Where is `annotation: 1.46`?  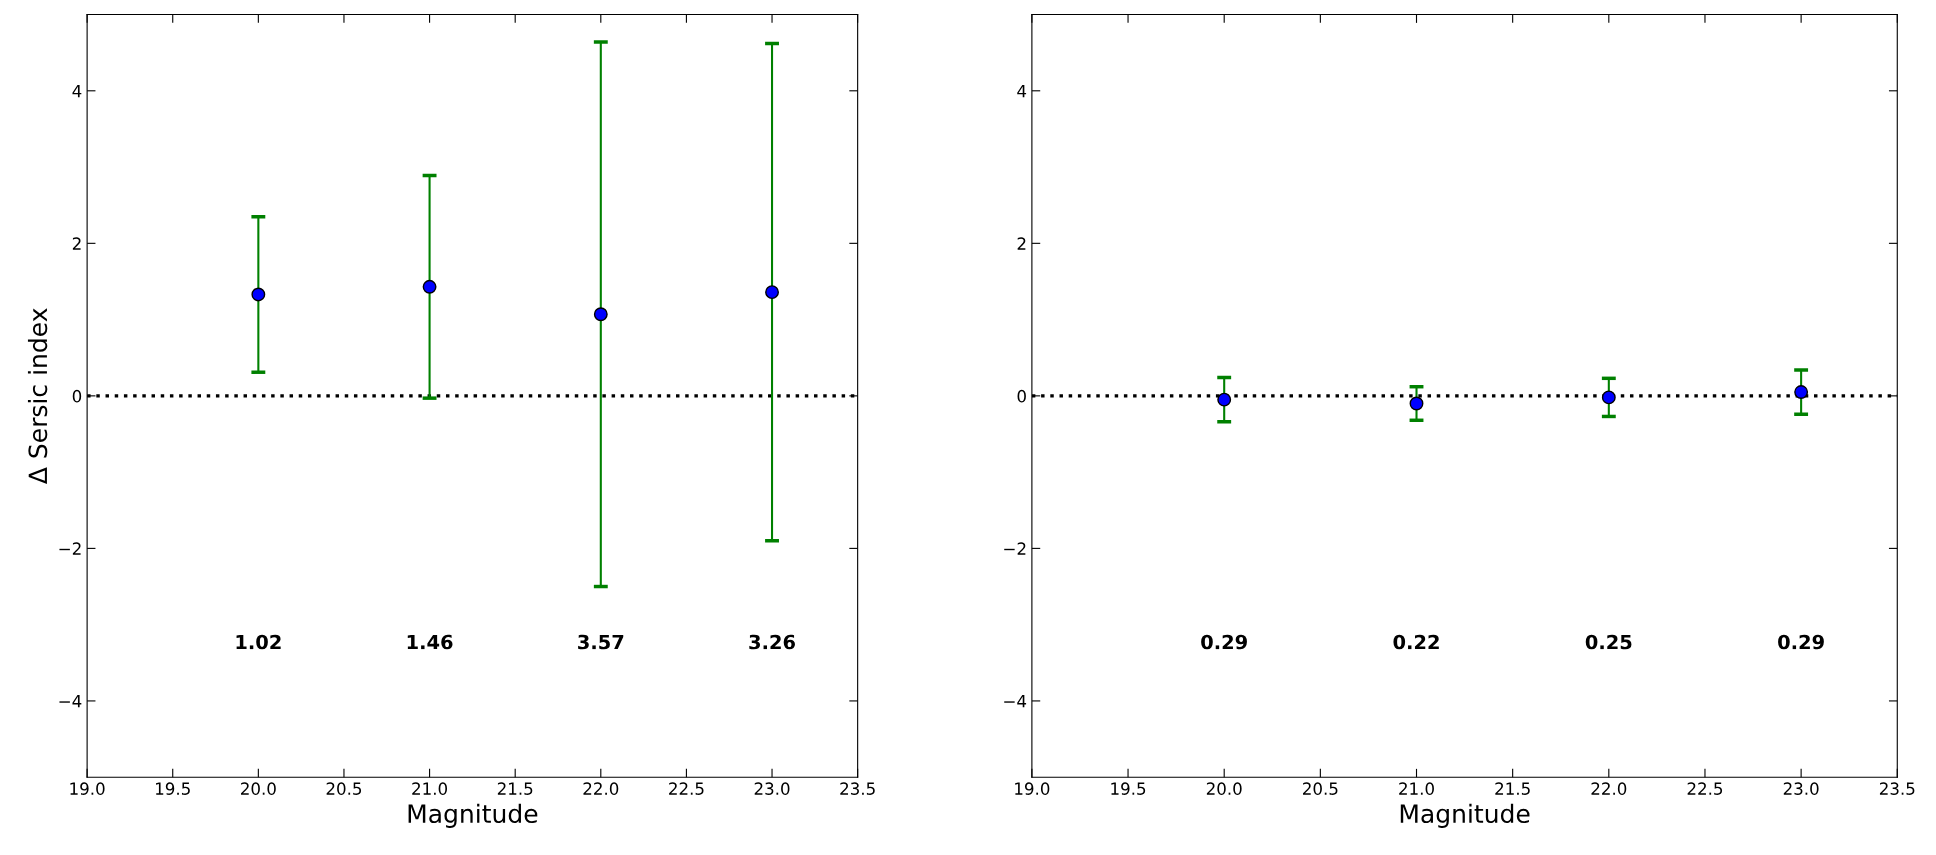 annotation: 1.46 is located at coordinates (430, 642).